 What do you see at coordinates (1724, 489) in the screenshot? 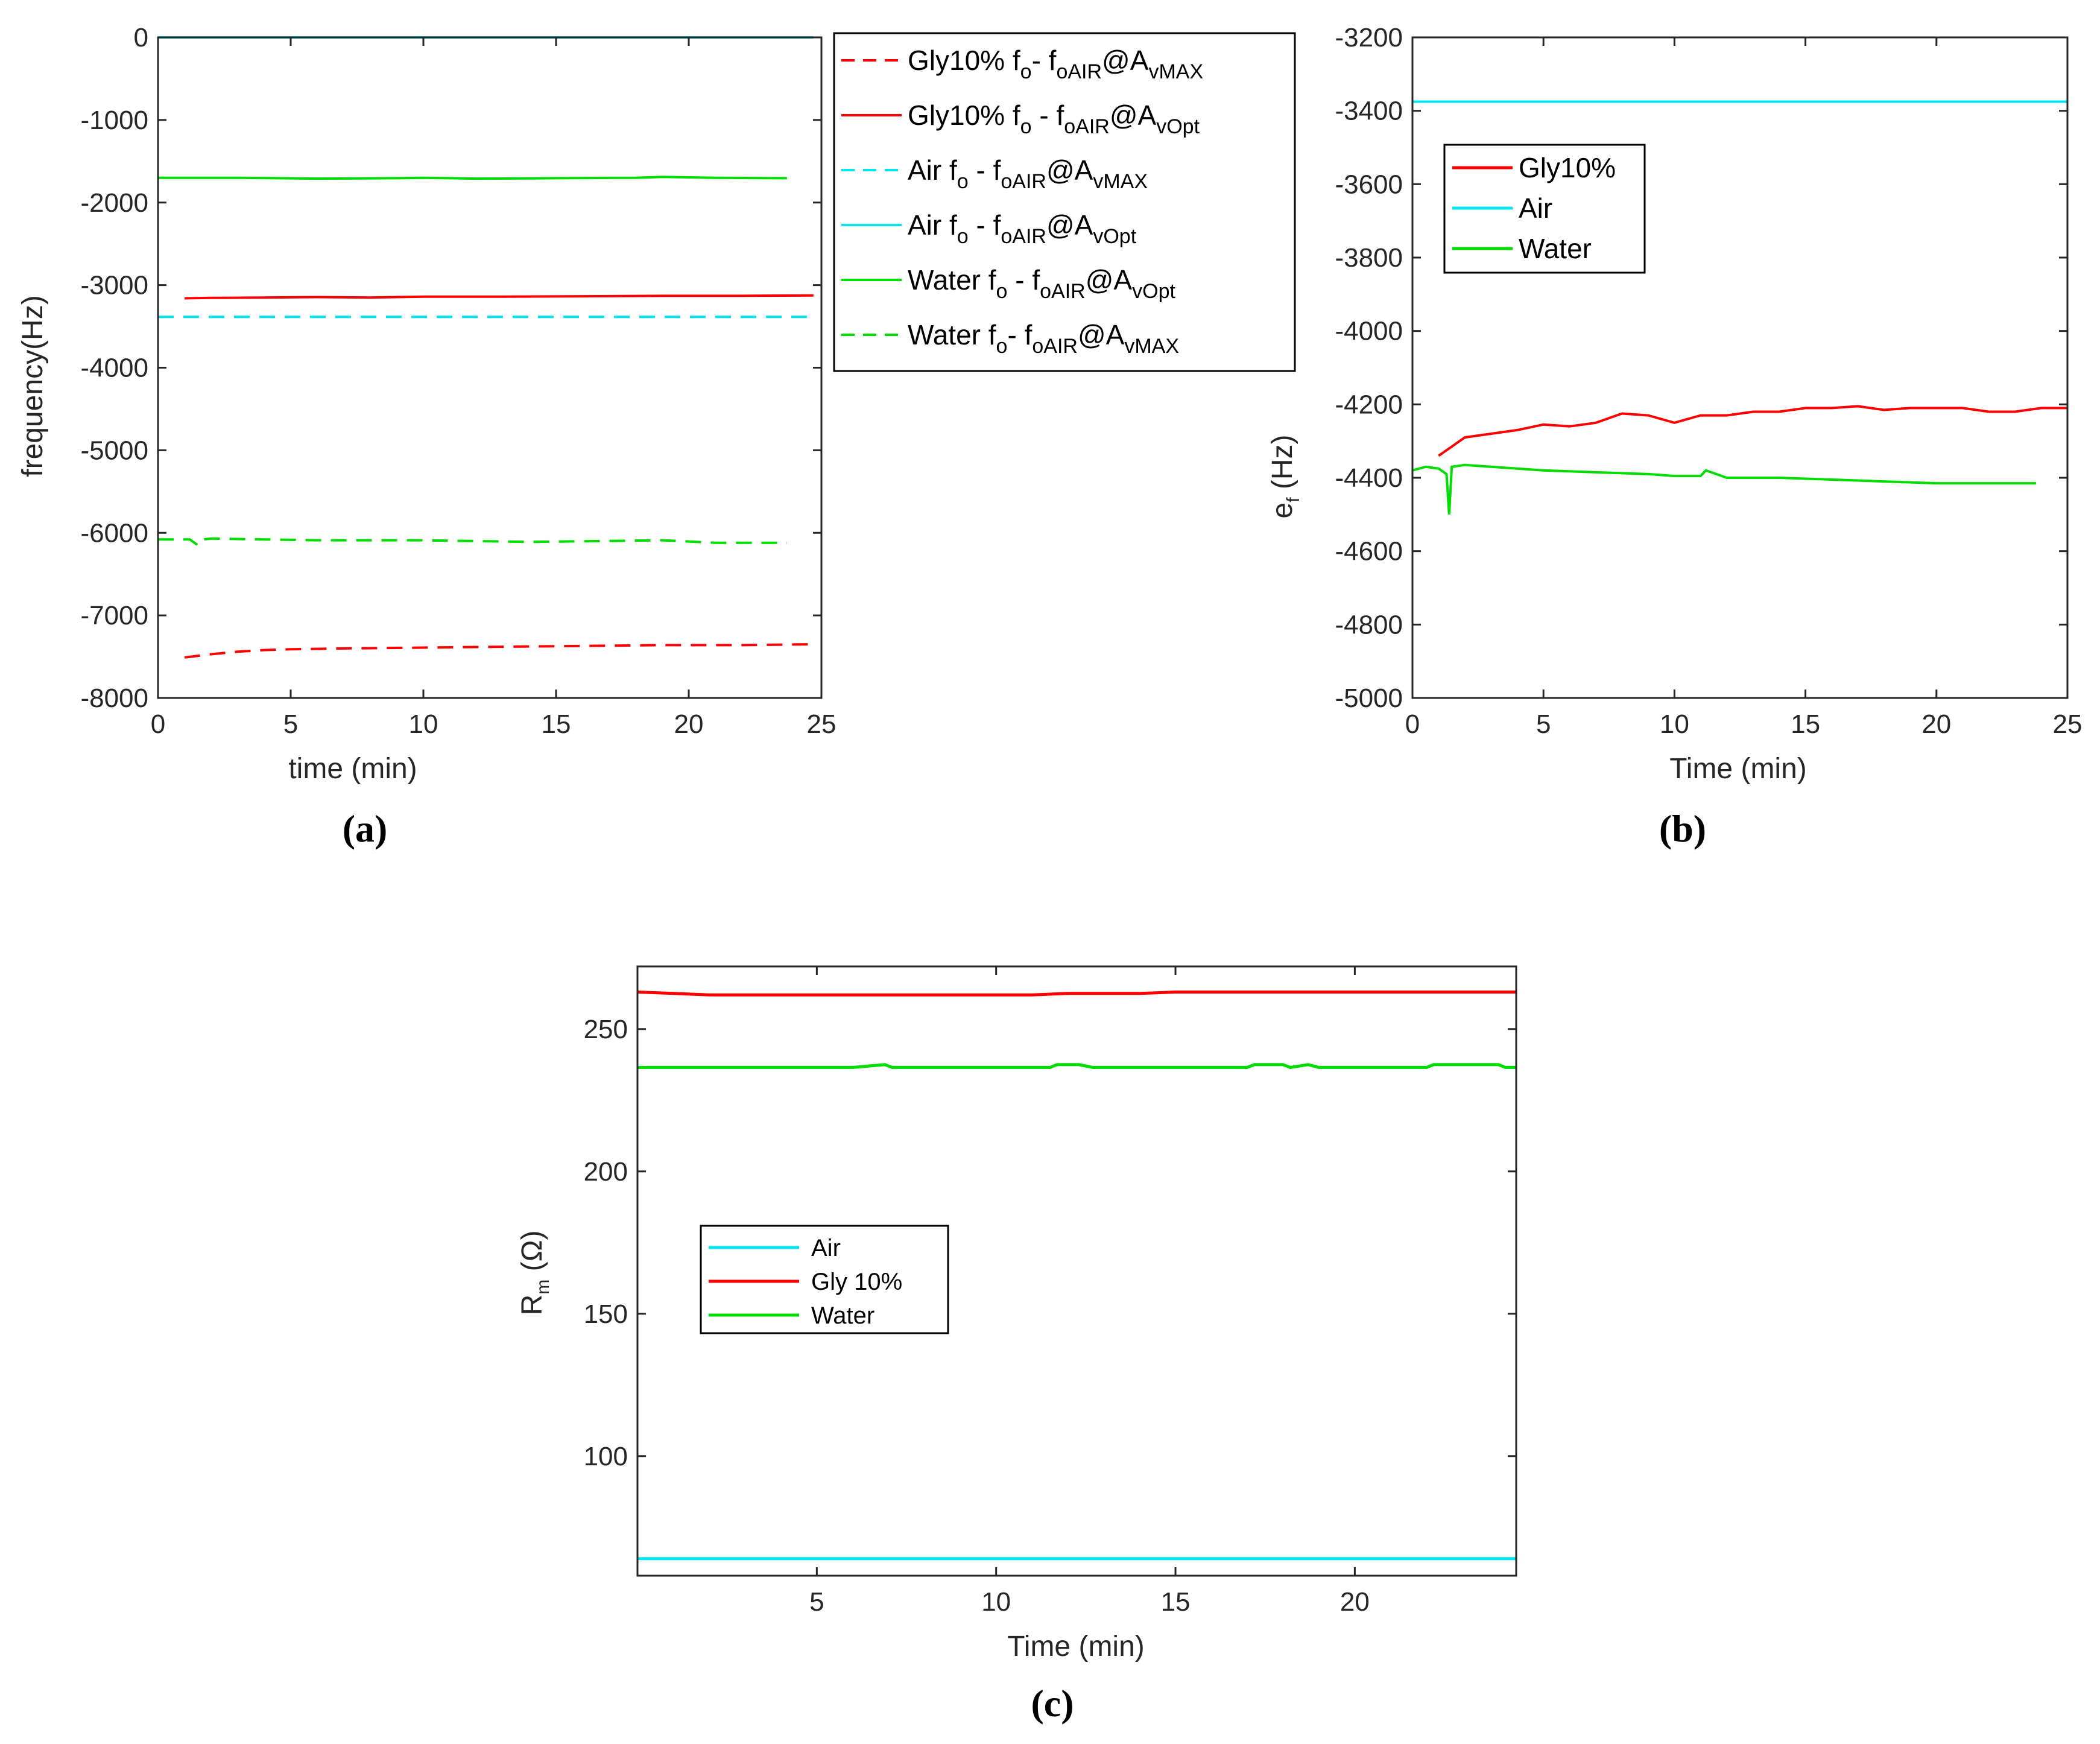
I see `panel-b-series-water` at bounding box center [1724, 489].